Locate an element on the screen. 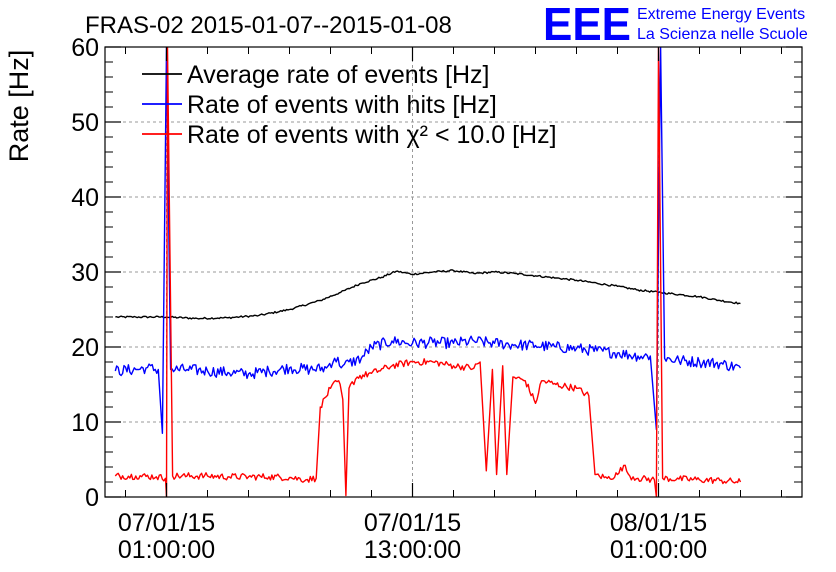 The image size is (836, 572). y-tick-label: 50 is located at coordinates (85, 123).